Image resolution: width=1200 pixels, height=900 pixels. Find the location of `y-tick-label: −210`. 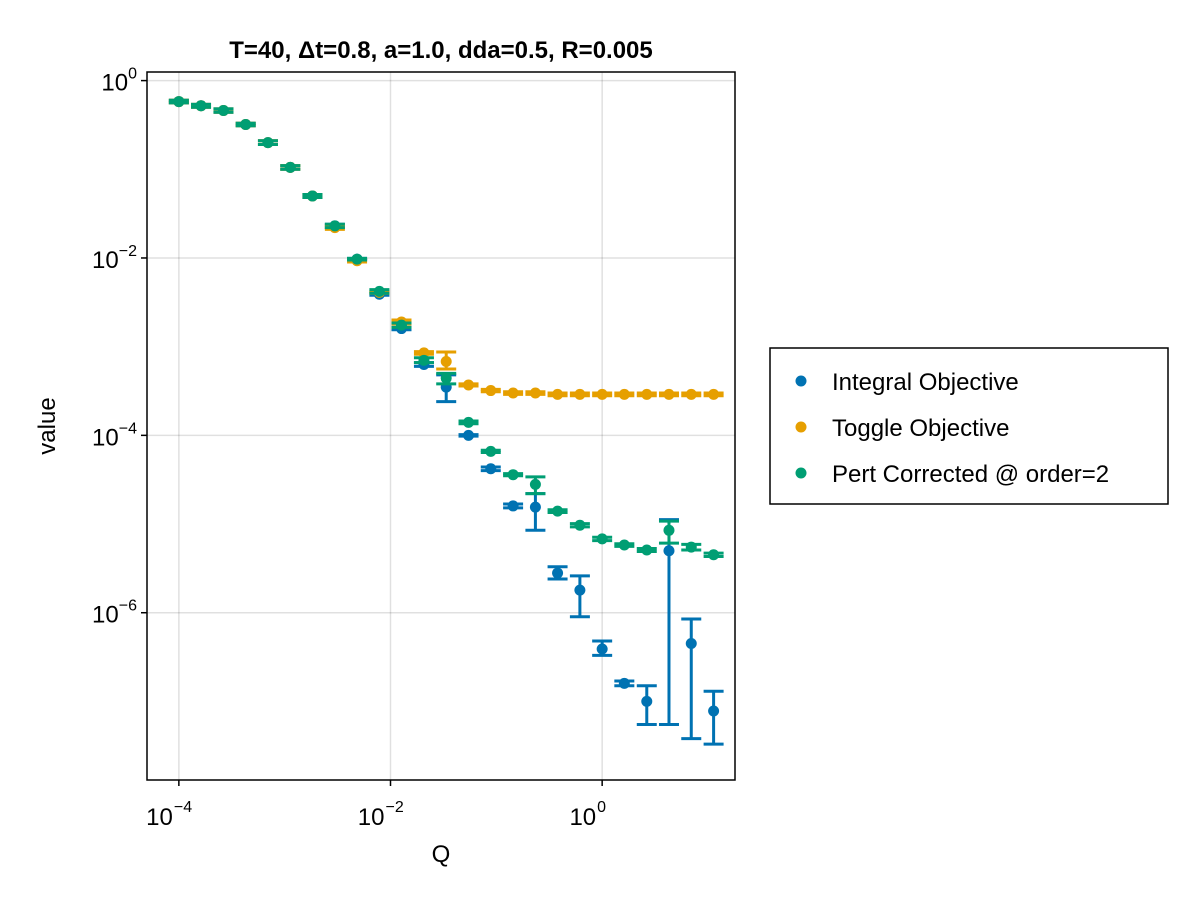

y-tick-label: −210 is located at coordinates (114, 258).